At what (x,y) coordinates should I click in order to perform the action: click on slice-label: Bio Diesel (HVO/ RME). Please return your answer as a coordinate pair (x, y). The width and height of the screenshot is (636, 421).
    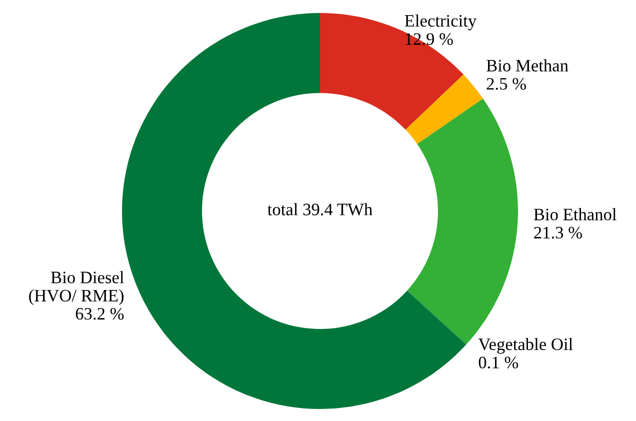
    Looking at the image, I should click on (76, 288).